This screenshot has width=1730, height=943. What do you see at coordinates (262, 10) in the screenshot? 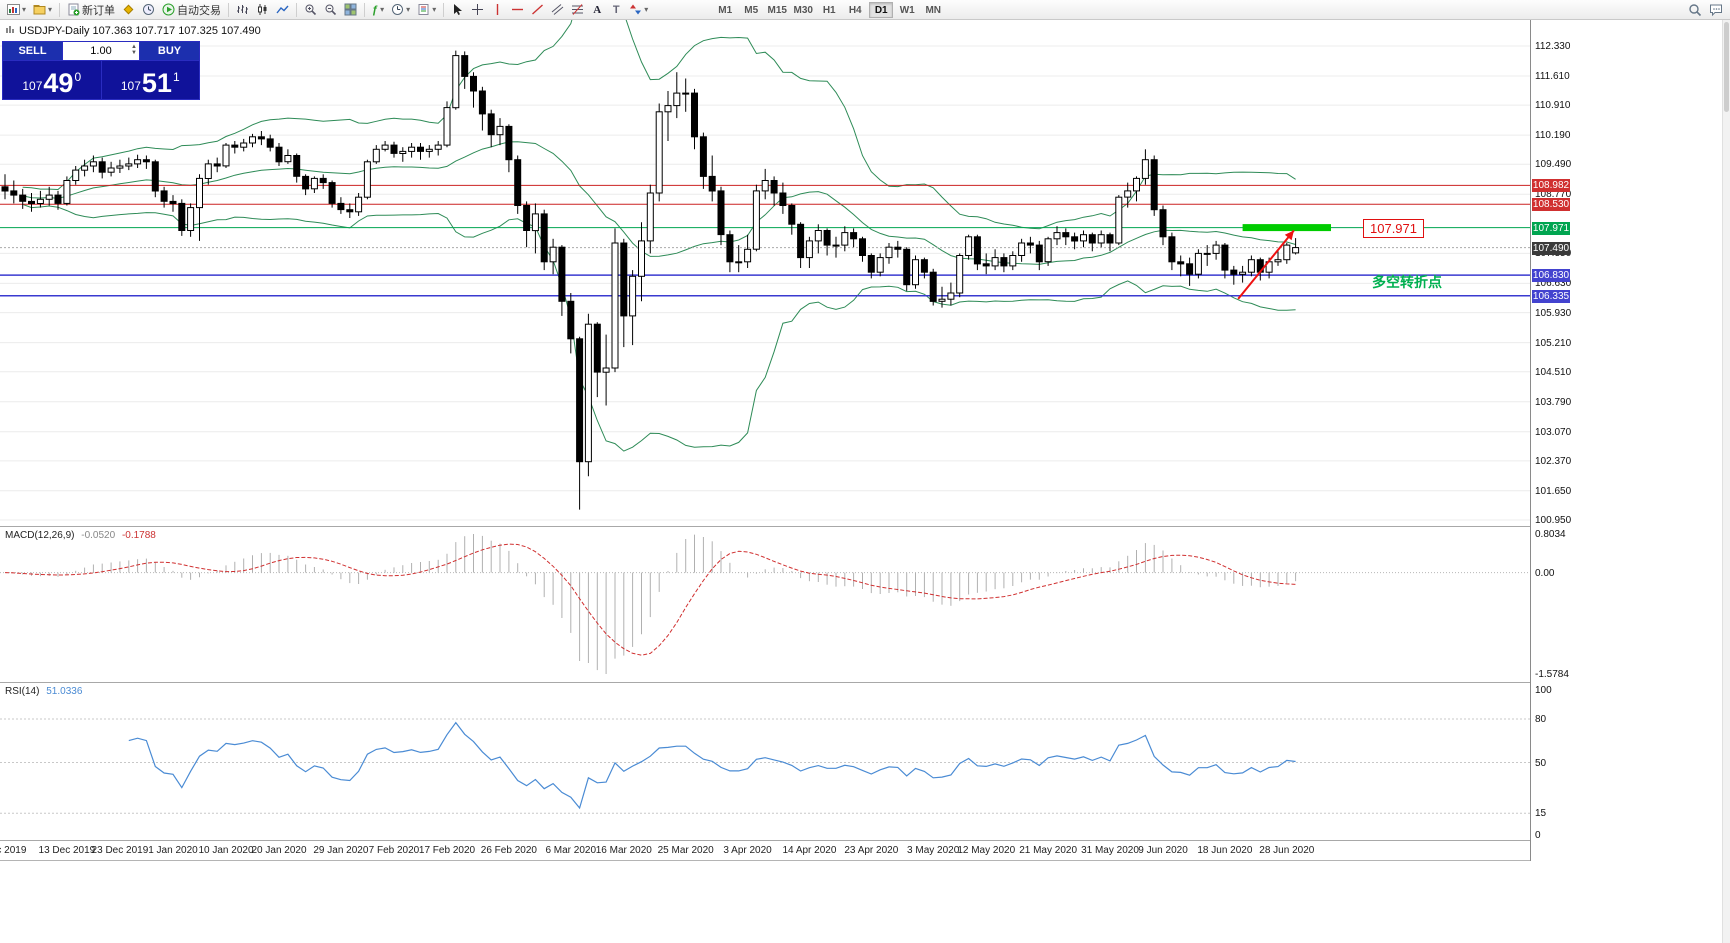
I see `candlestick-mode-button` at bounding box center [262, 10].